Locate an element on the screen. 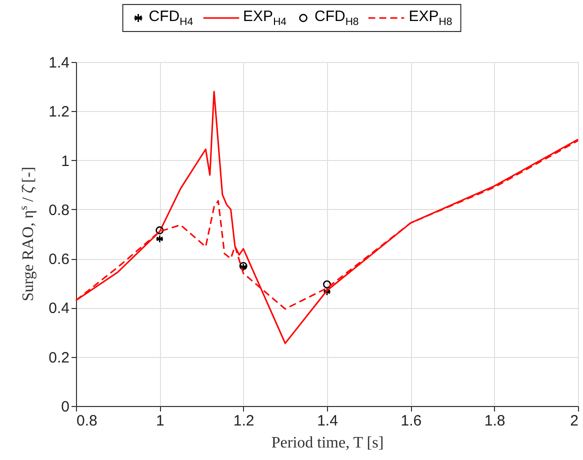 The height and width of the screenshot is (460, 583). x-tick-label: 1.4 is located at coordinates (327, 421).